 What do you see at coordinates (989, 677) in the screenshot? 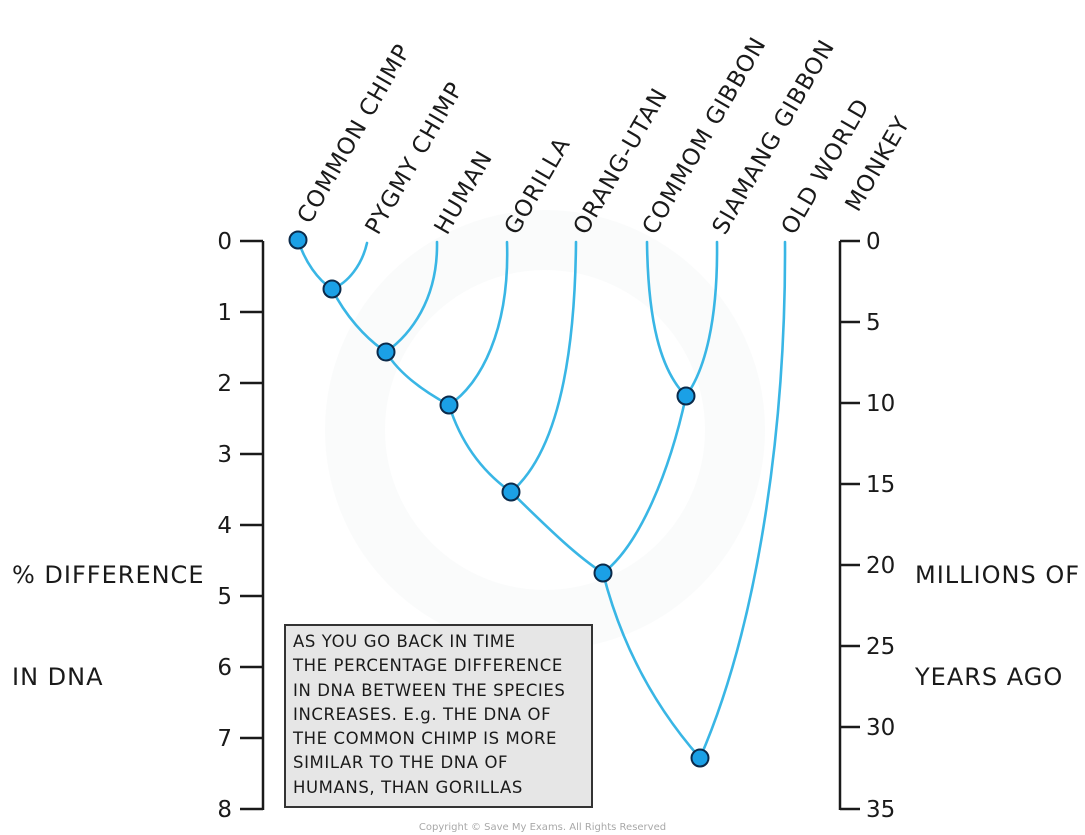
I see `right-axis-title-line2: YEARS AGO` at bounding box center [989, 677].